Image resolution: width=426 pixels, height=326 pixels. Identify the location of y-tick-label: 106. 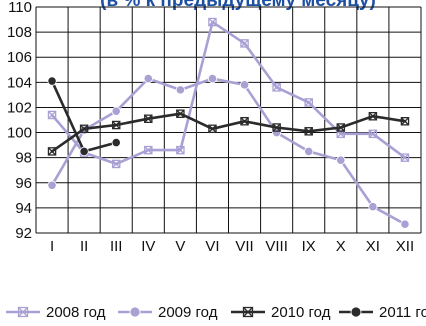
(19, 57).